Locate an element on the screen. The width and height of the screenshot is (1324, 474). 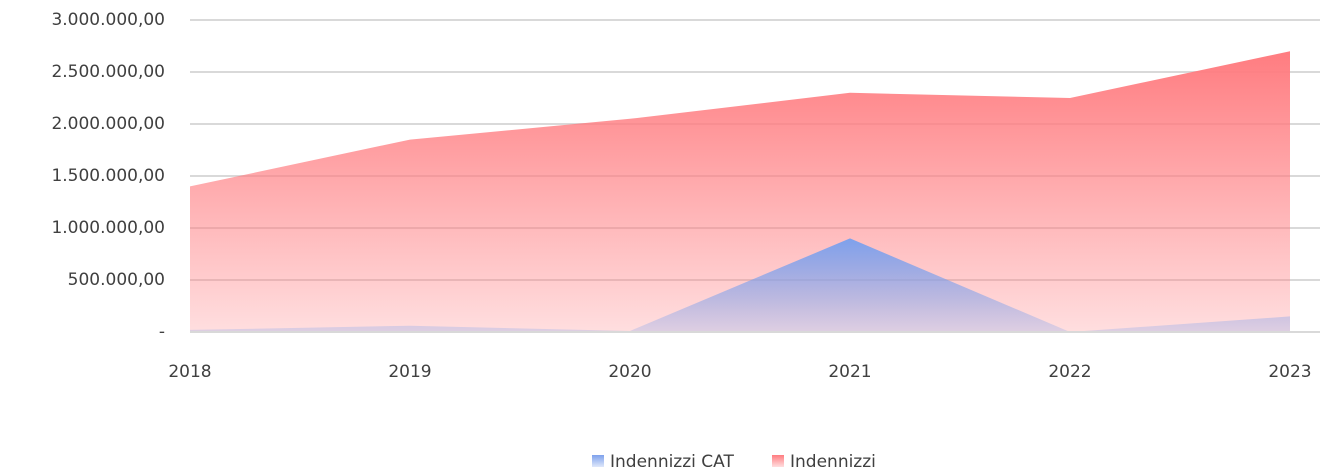
y-tick-label: 1.500.000,00 is located at coordinates (108, 176).